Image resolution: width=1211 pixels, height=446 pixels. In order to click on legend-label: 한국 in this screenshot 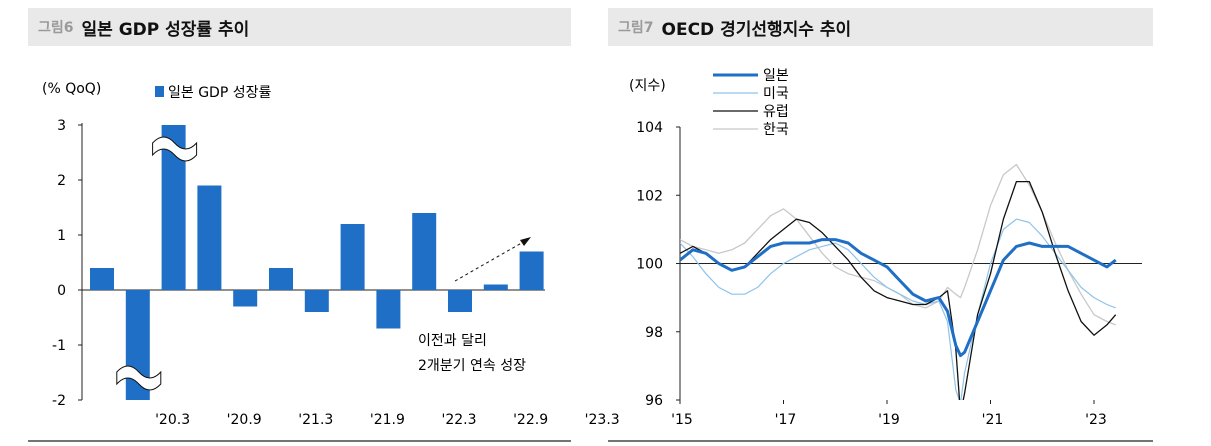, I will do `click(776, 130)`.